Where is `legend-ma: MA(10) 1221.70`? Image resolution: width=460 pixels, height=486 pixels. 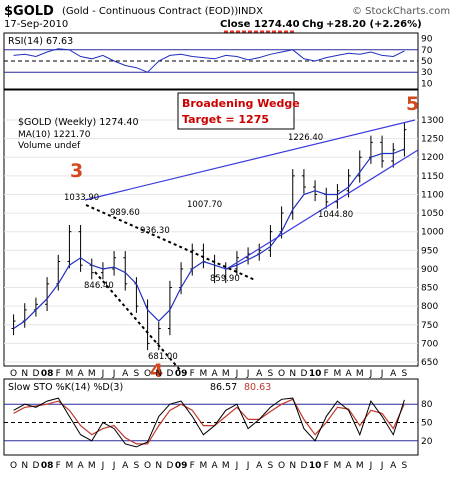 legend-ma: MA(10) 1221.70 is located at coordinates (54, 135).